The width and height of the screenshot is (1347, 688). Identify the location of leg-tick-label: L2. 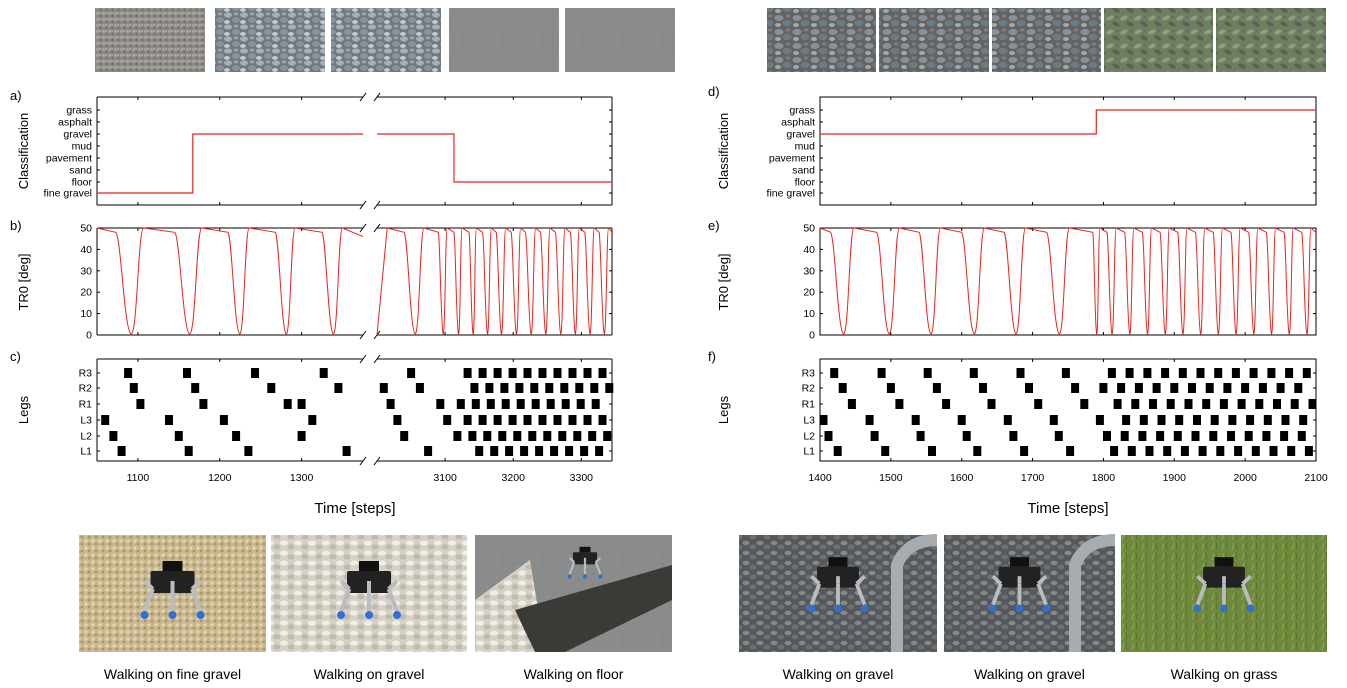
(809, 437).